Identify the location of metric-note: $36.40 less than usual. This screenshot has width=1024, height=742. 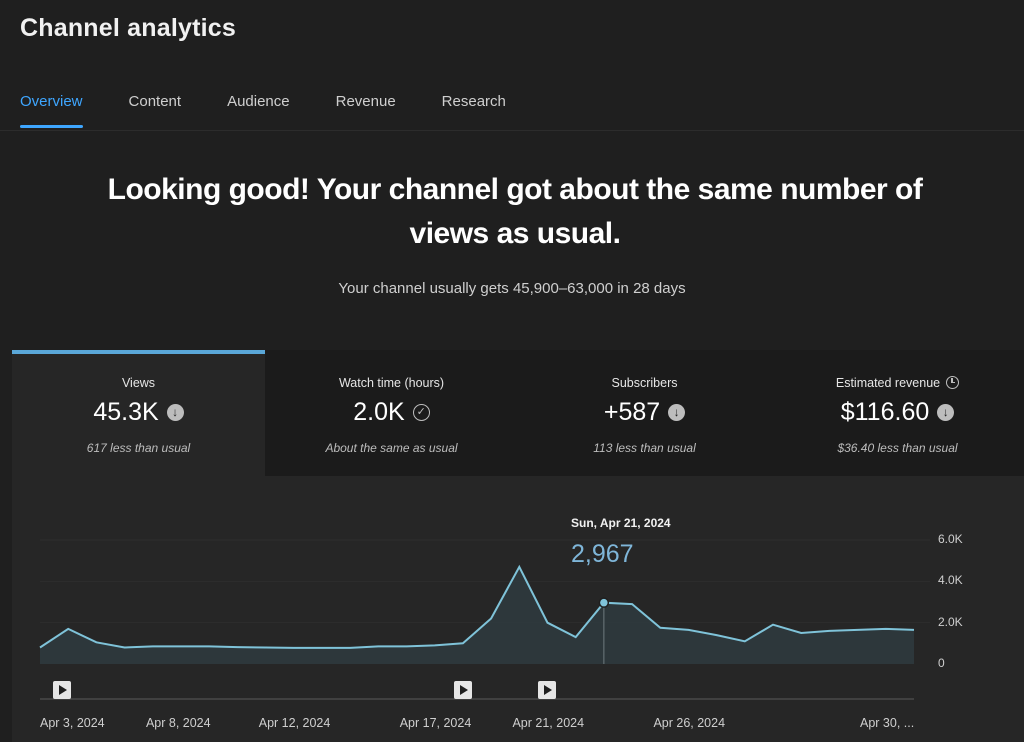
(897, 448).